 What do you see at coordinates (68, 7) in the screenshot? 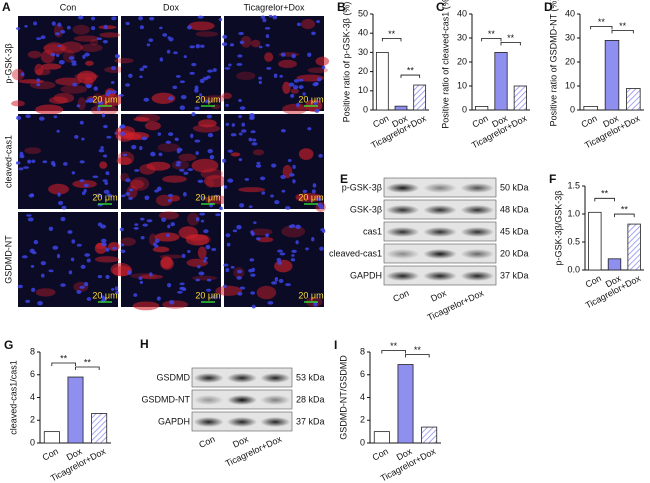
I see `column-label: Con` at bounding box center [68, 7].